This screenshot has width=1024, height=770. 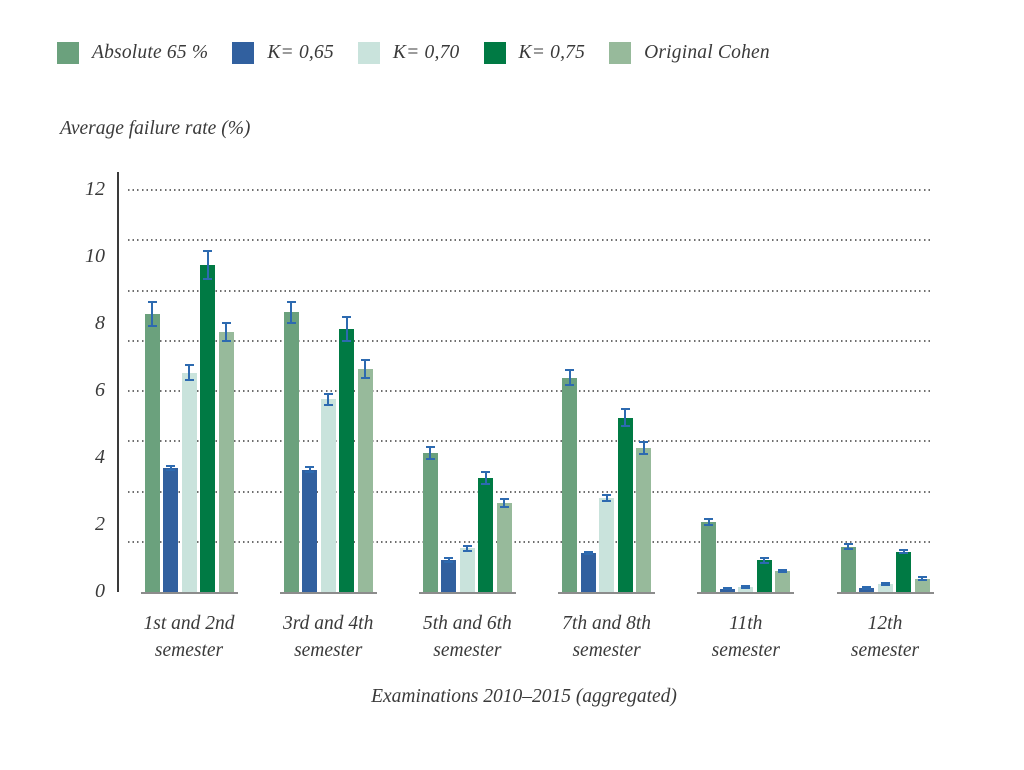 I want to click on y-tick-label: 4, so click(x=100, y=456).